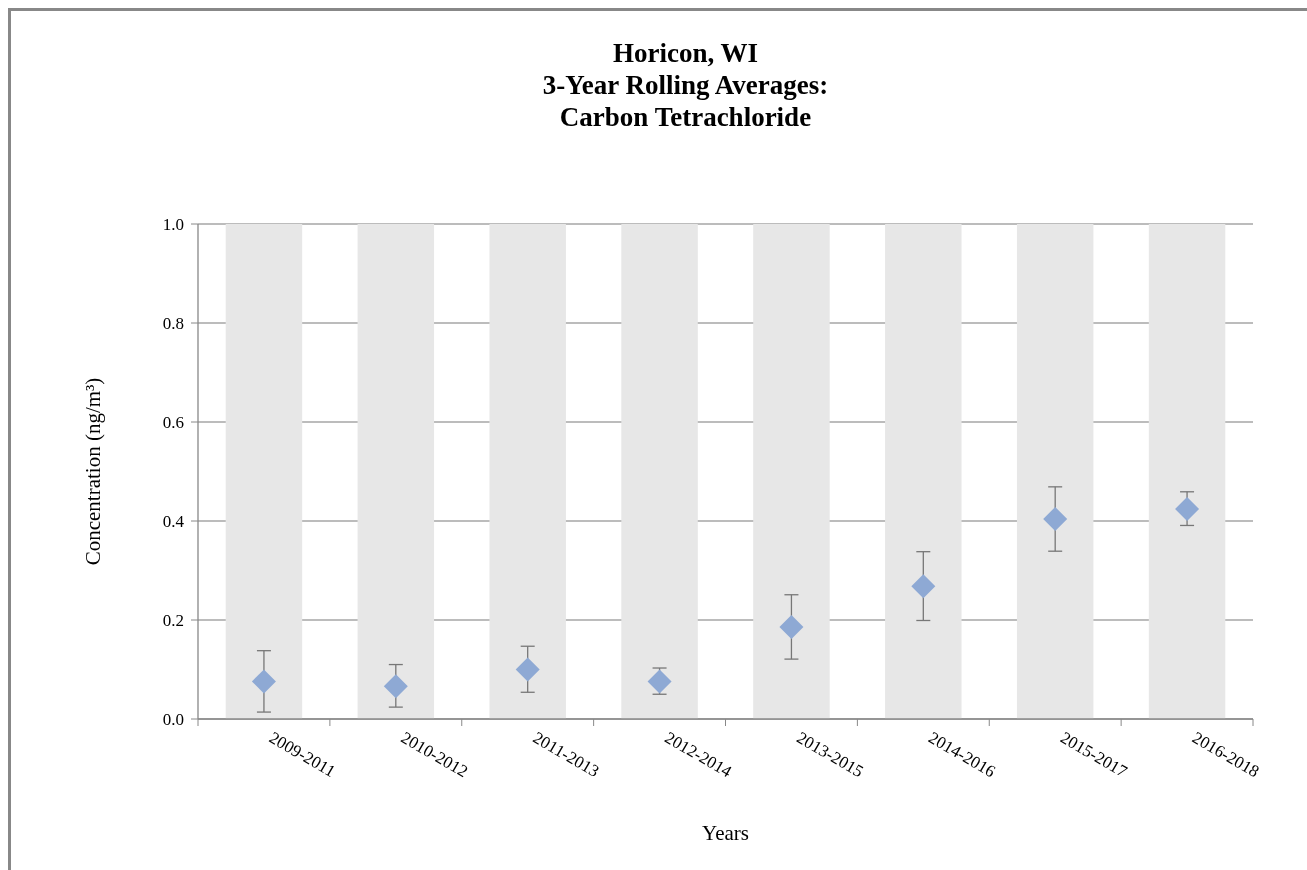 The image size is (1307, 870). What do you see at coordinates (173, 521) in the screenshot?
I see `y-tick-label: 0.4` at bounding box center [173, 521].